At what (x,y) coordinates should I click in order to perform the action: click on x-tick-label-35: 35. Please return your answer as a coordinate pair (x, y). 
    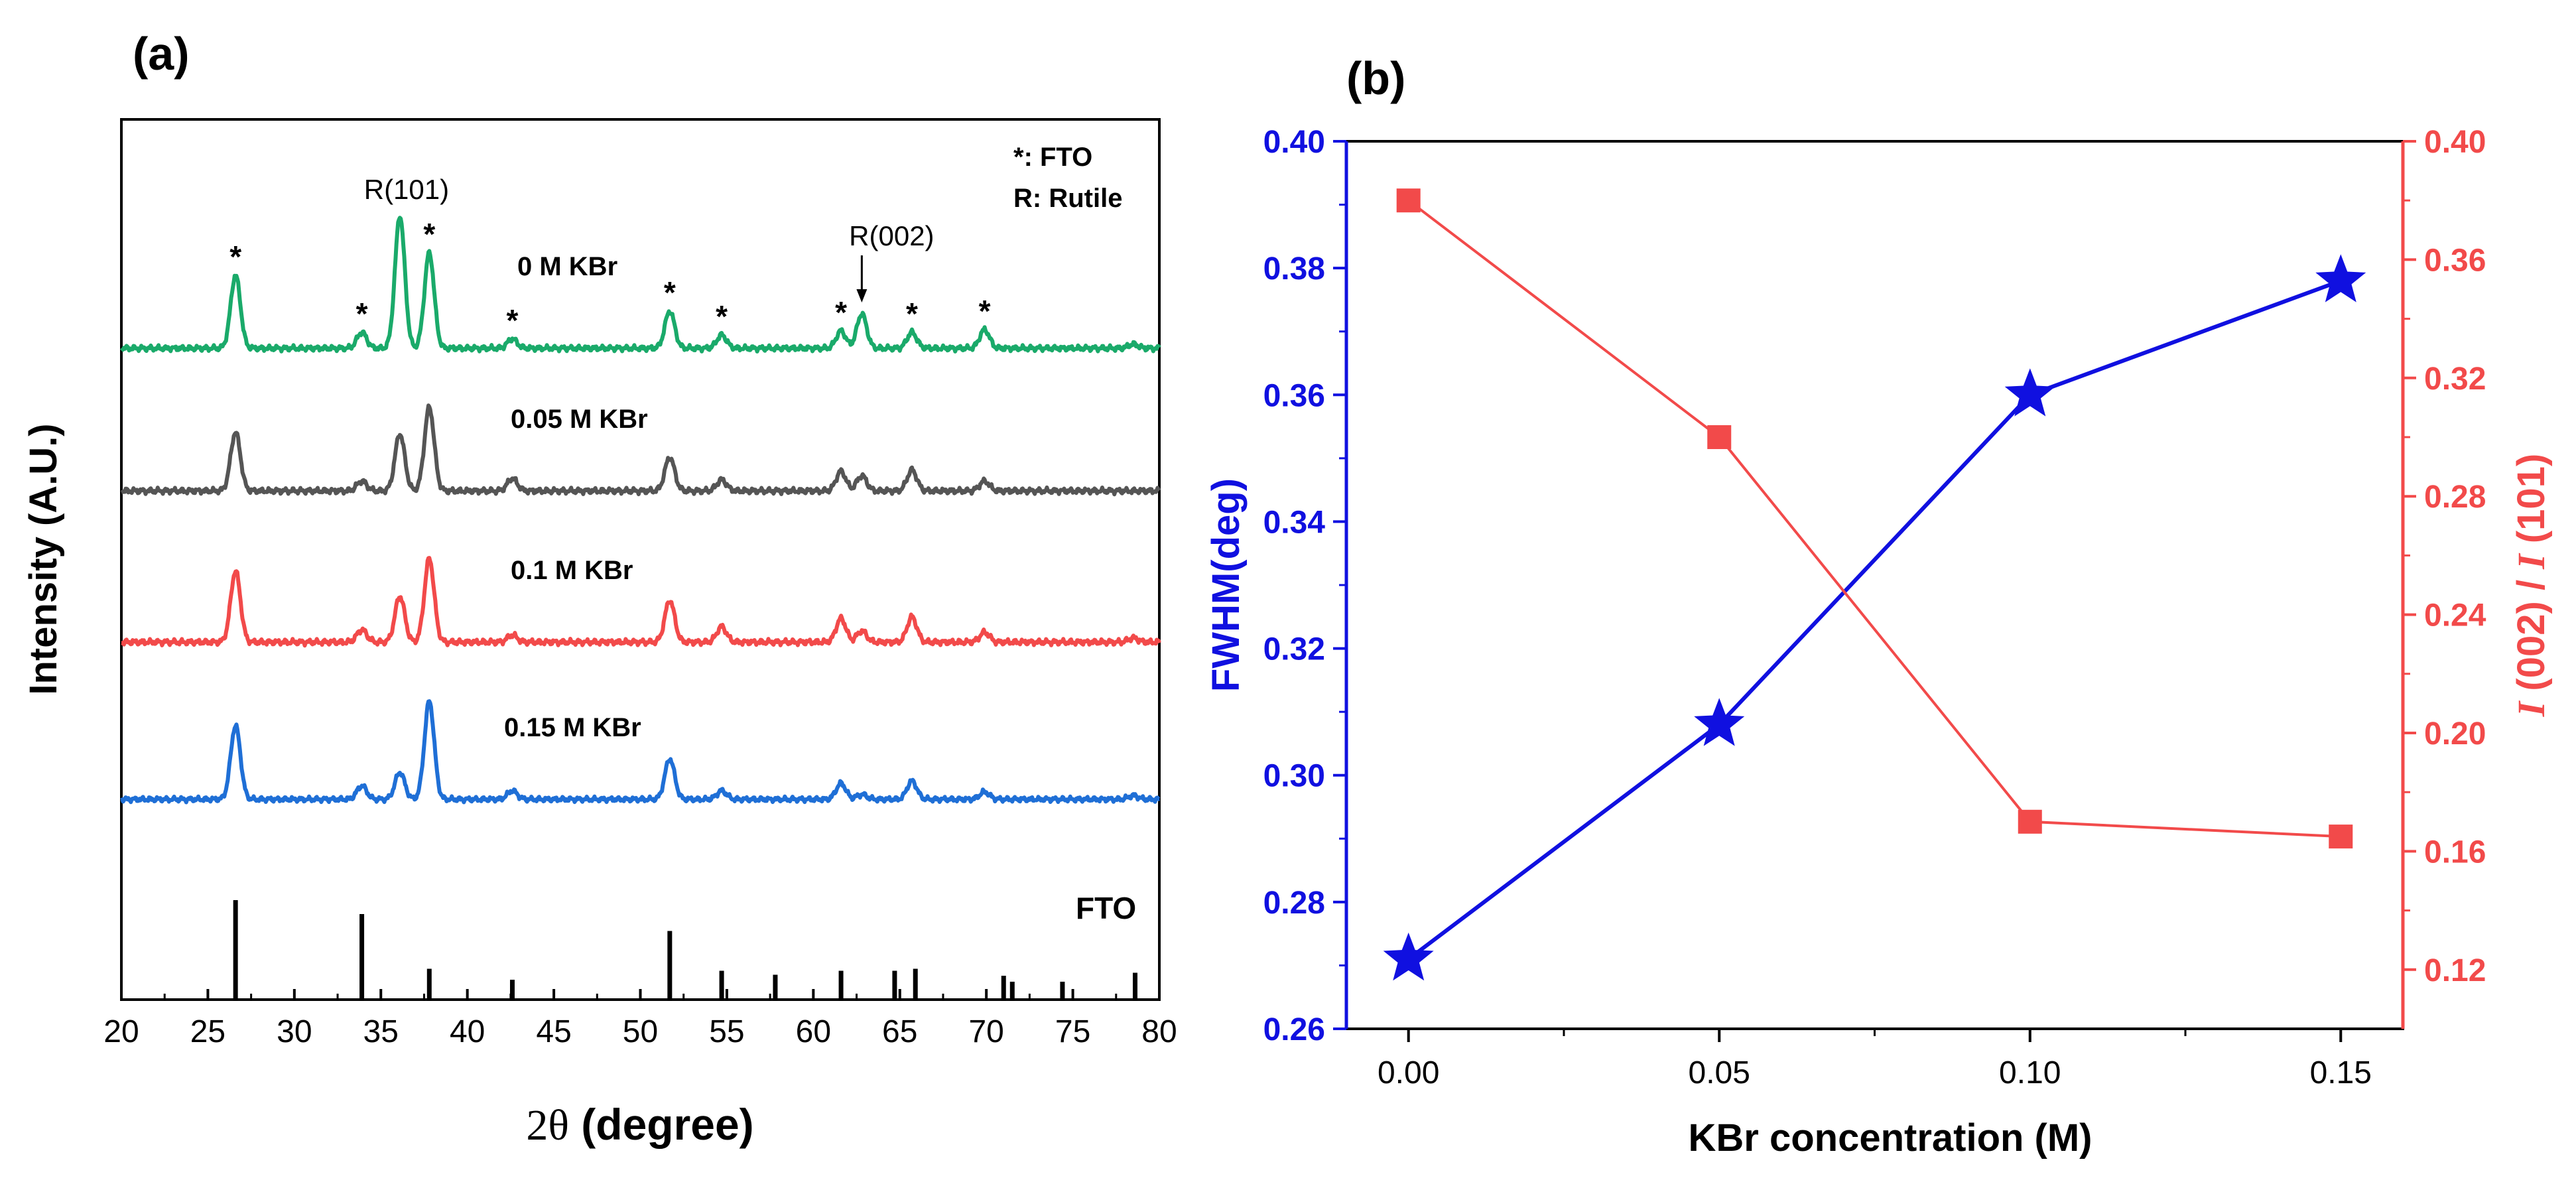
    Looking at the image, I should click on (381, 1031).